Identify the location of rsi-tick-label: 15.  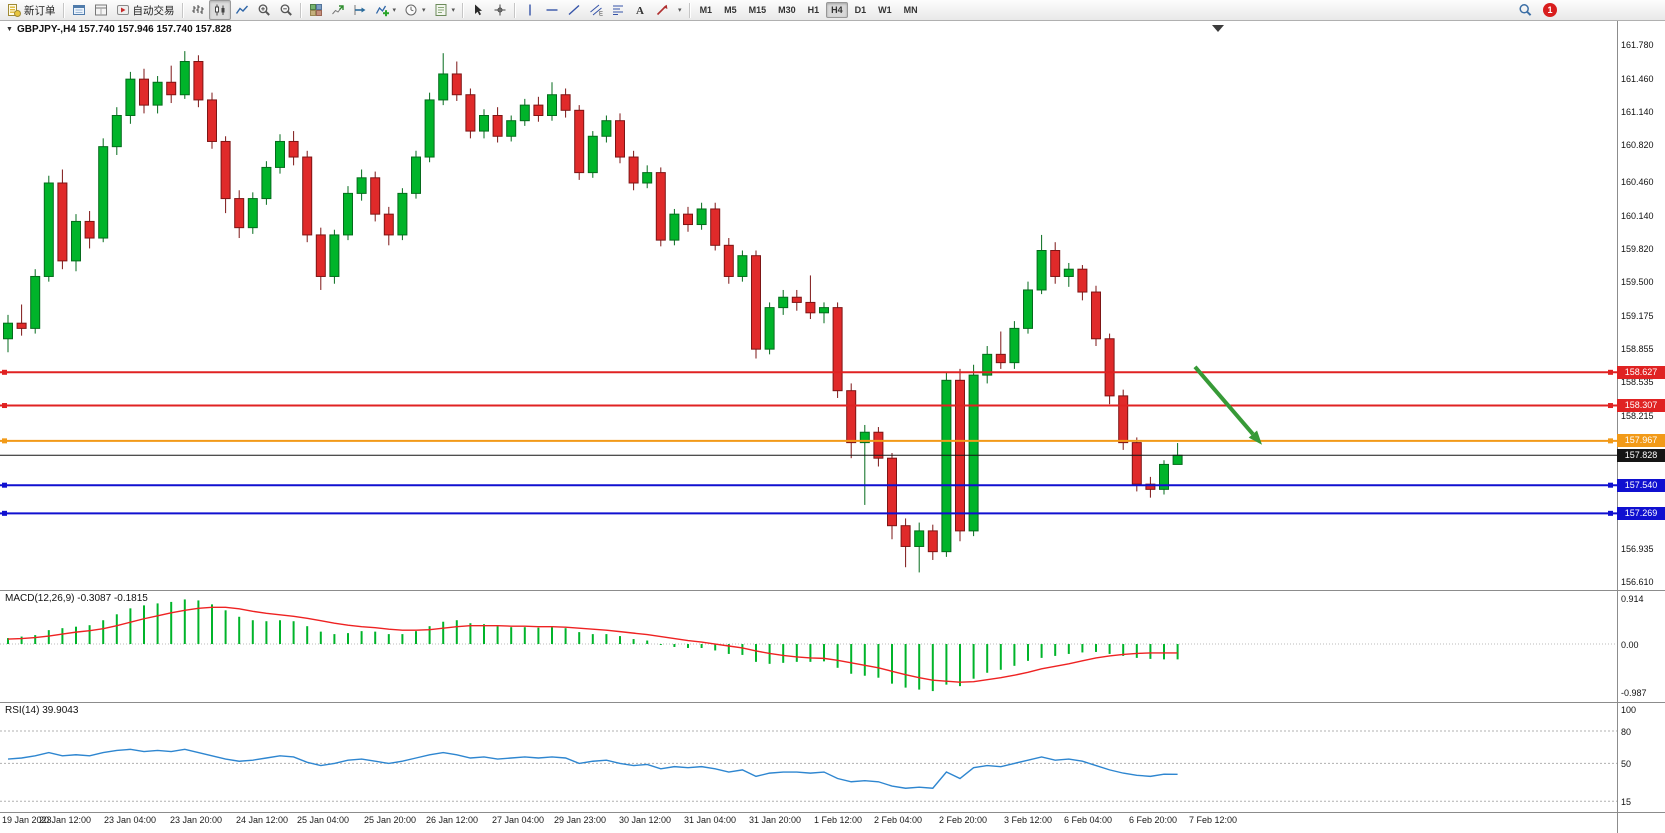
(1626, 801).